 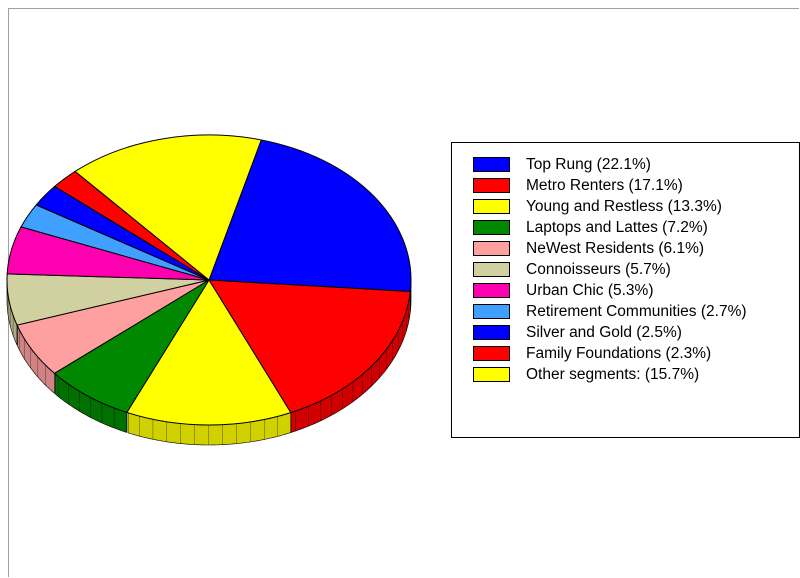 I want to click on legend-label: Urban Chic (5.3%), so click(x=590, y=290).